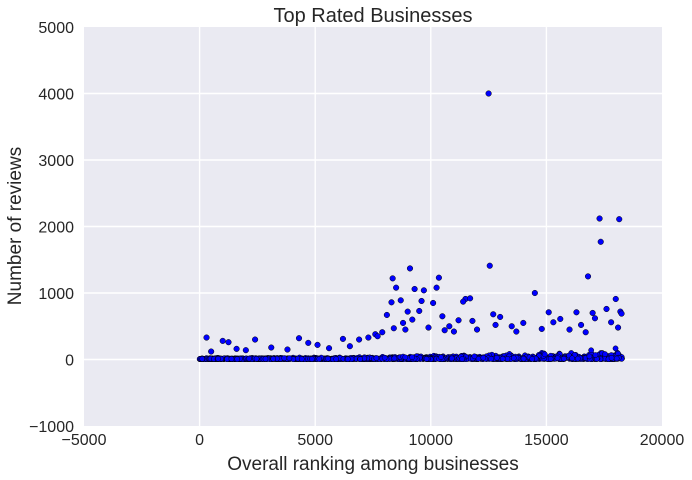 The height and width of the screenshot is (480, 692). I want to click on y-tick-label: 2000, so click(56, 228).